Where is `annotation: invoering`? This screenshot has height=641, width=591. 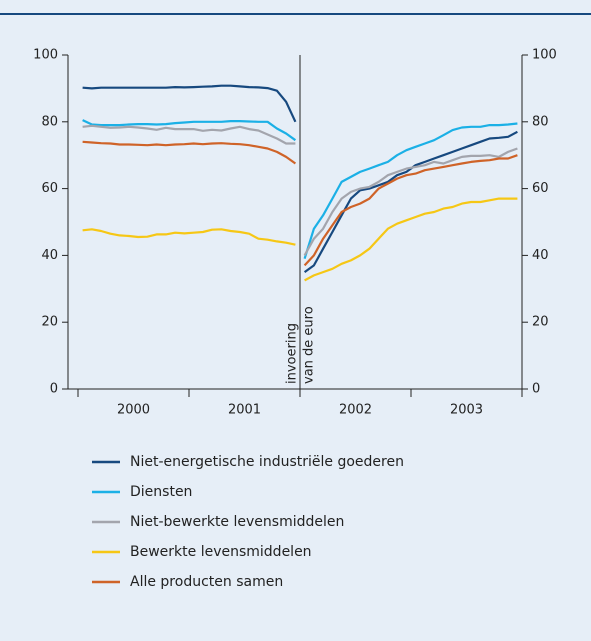 annotation: invoering is located at coordinates (292, 353).